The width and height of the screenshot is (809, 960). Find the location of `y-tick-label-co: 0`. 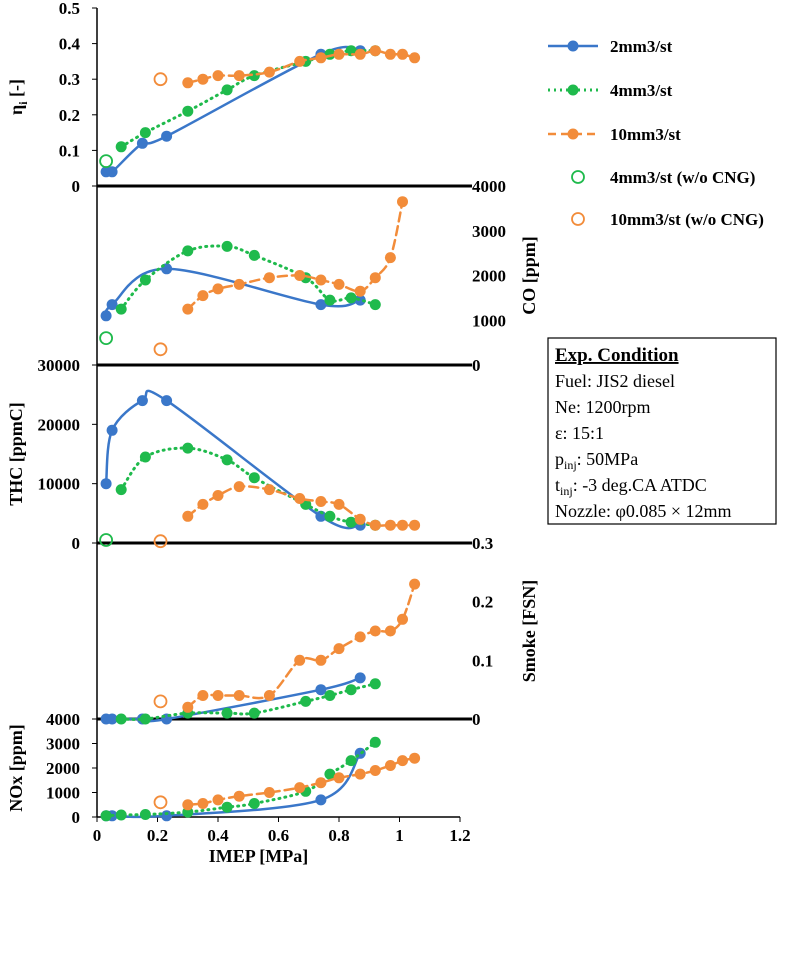

y-tick-label-co: 0 is located at coordinates (476, 365).